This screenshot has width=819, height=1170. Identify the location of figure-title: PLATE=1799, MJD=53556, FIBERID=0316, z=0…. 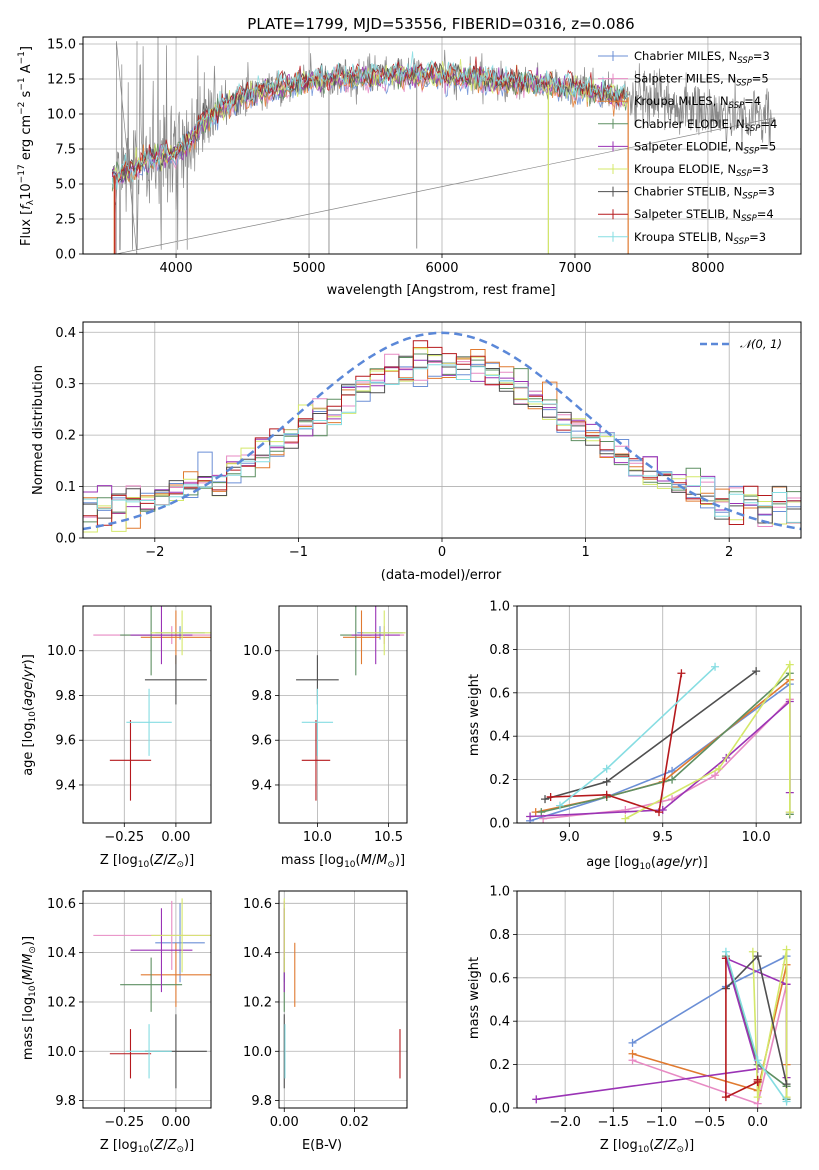
(440, 24).